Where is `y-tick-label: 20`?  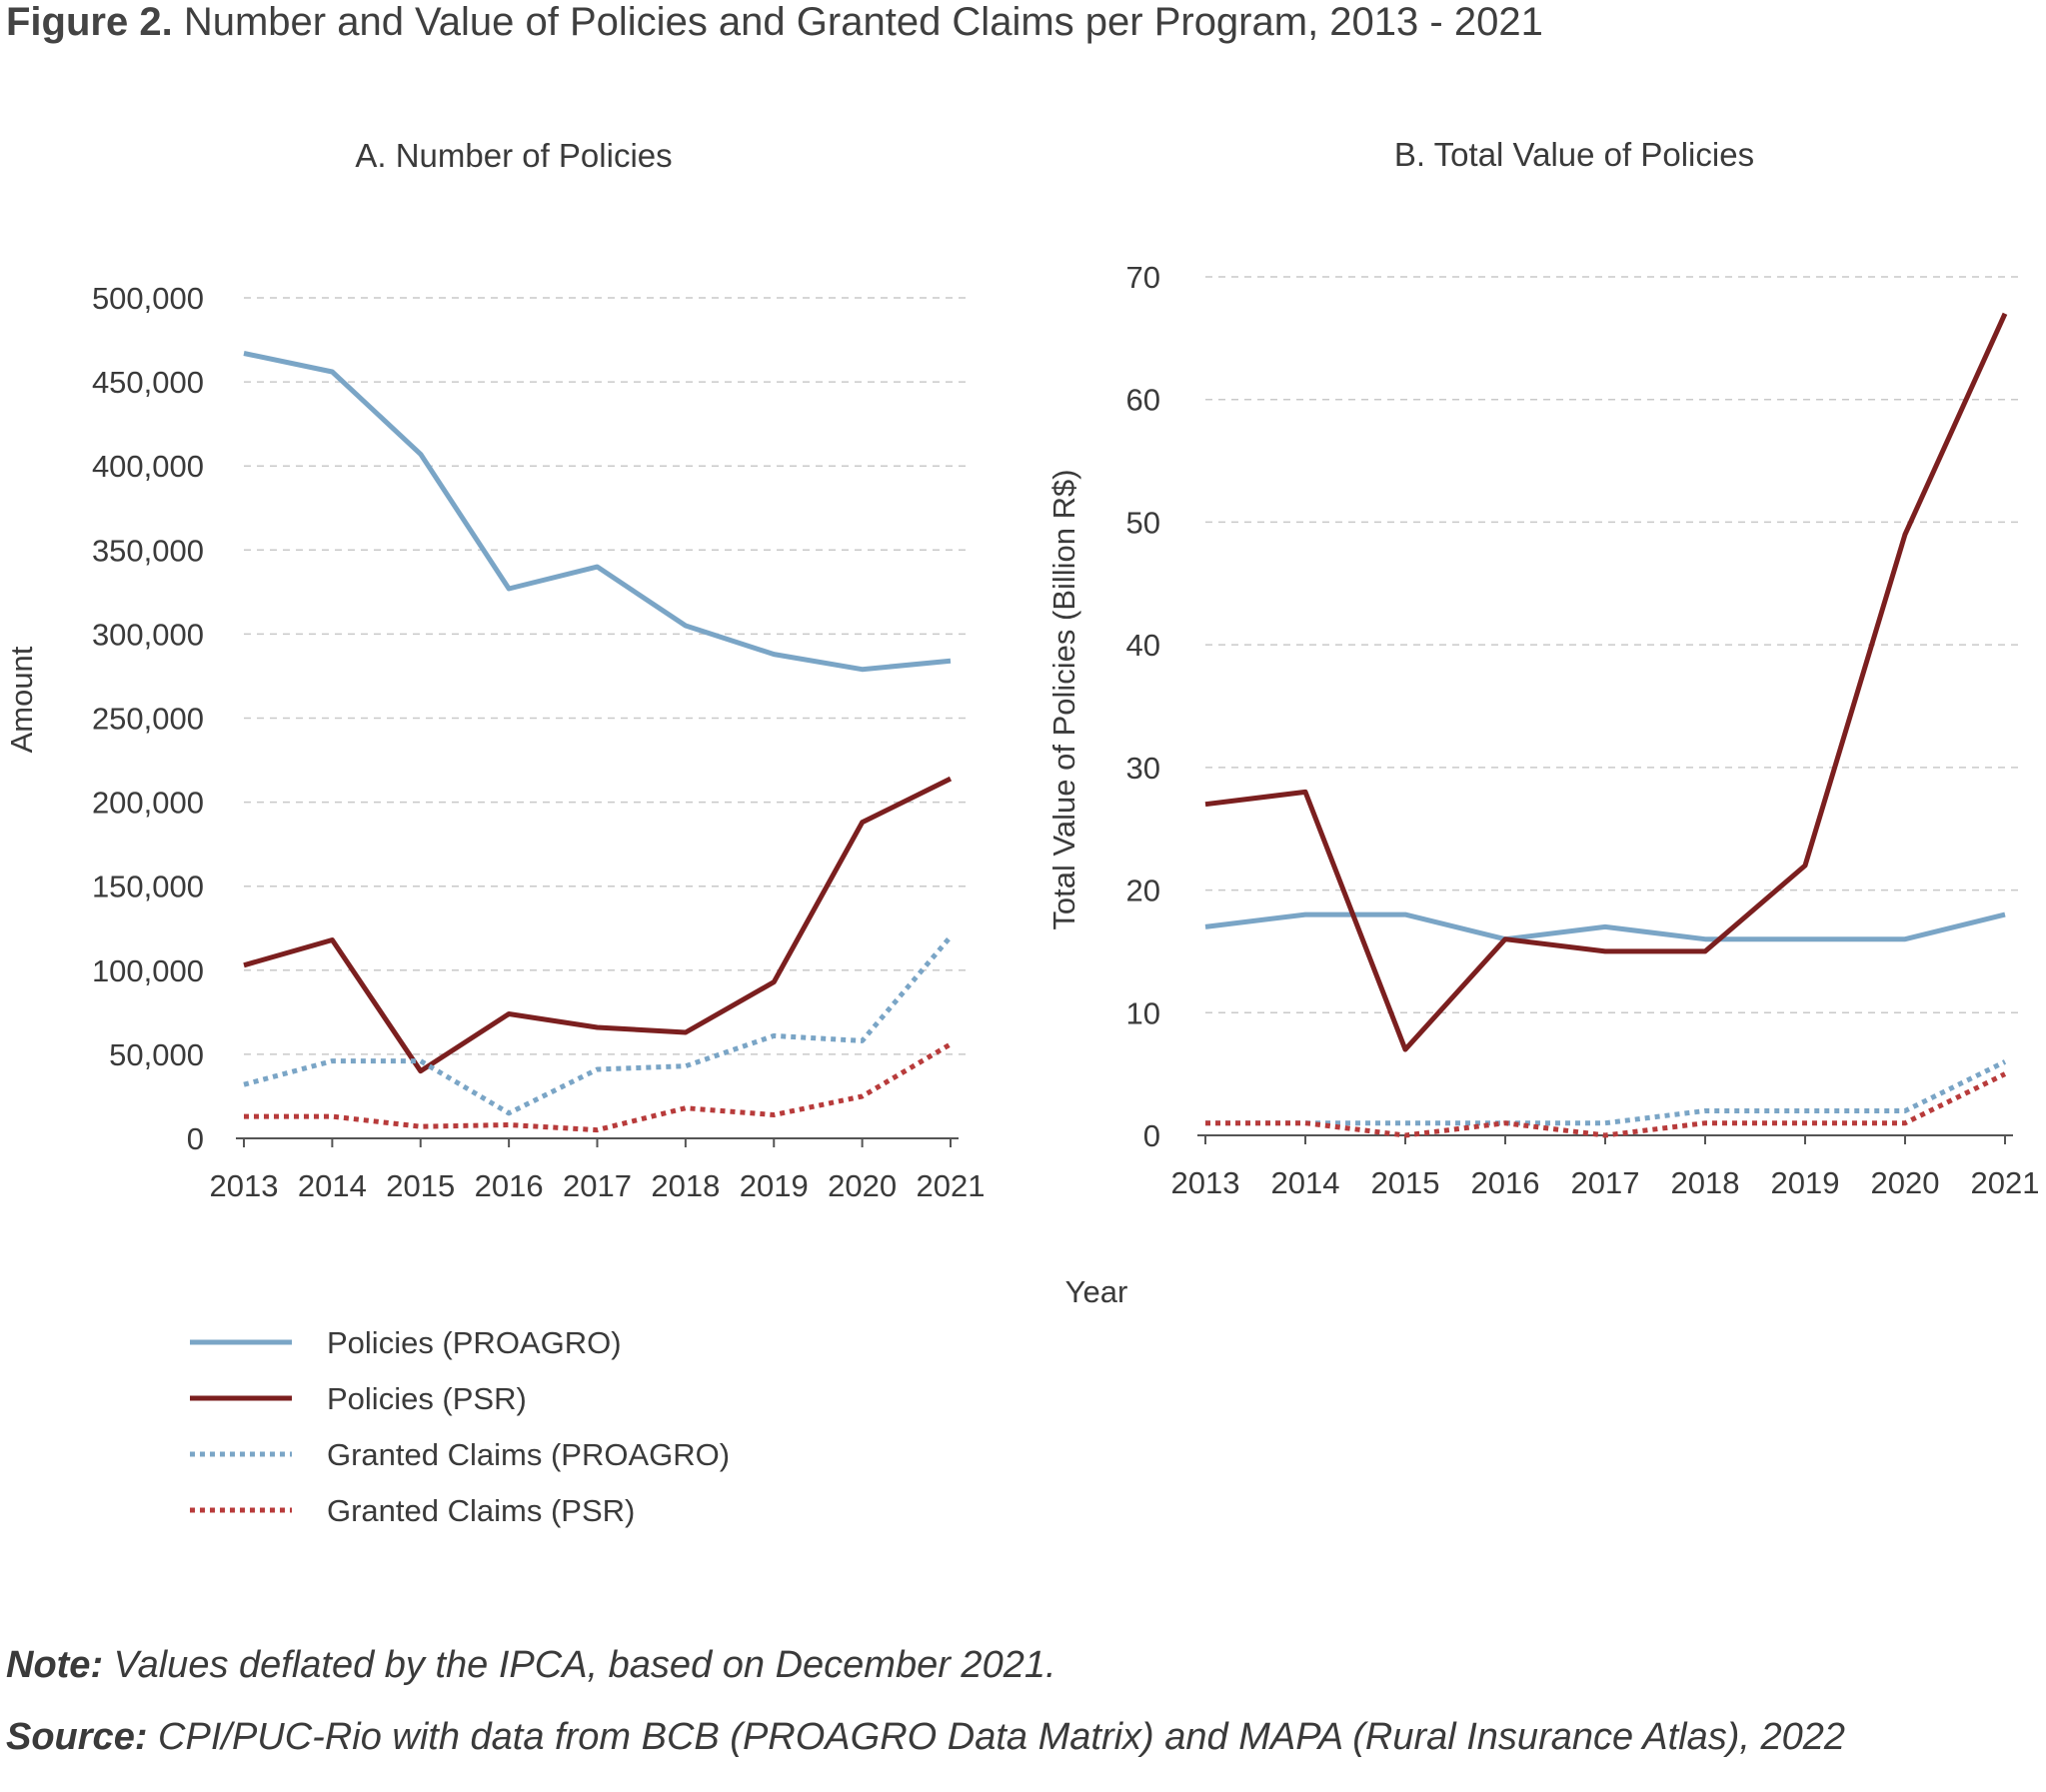 y-tick-label: 20 is located at coordinates (1143, 891).